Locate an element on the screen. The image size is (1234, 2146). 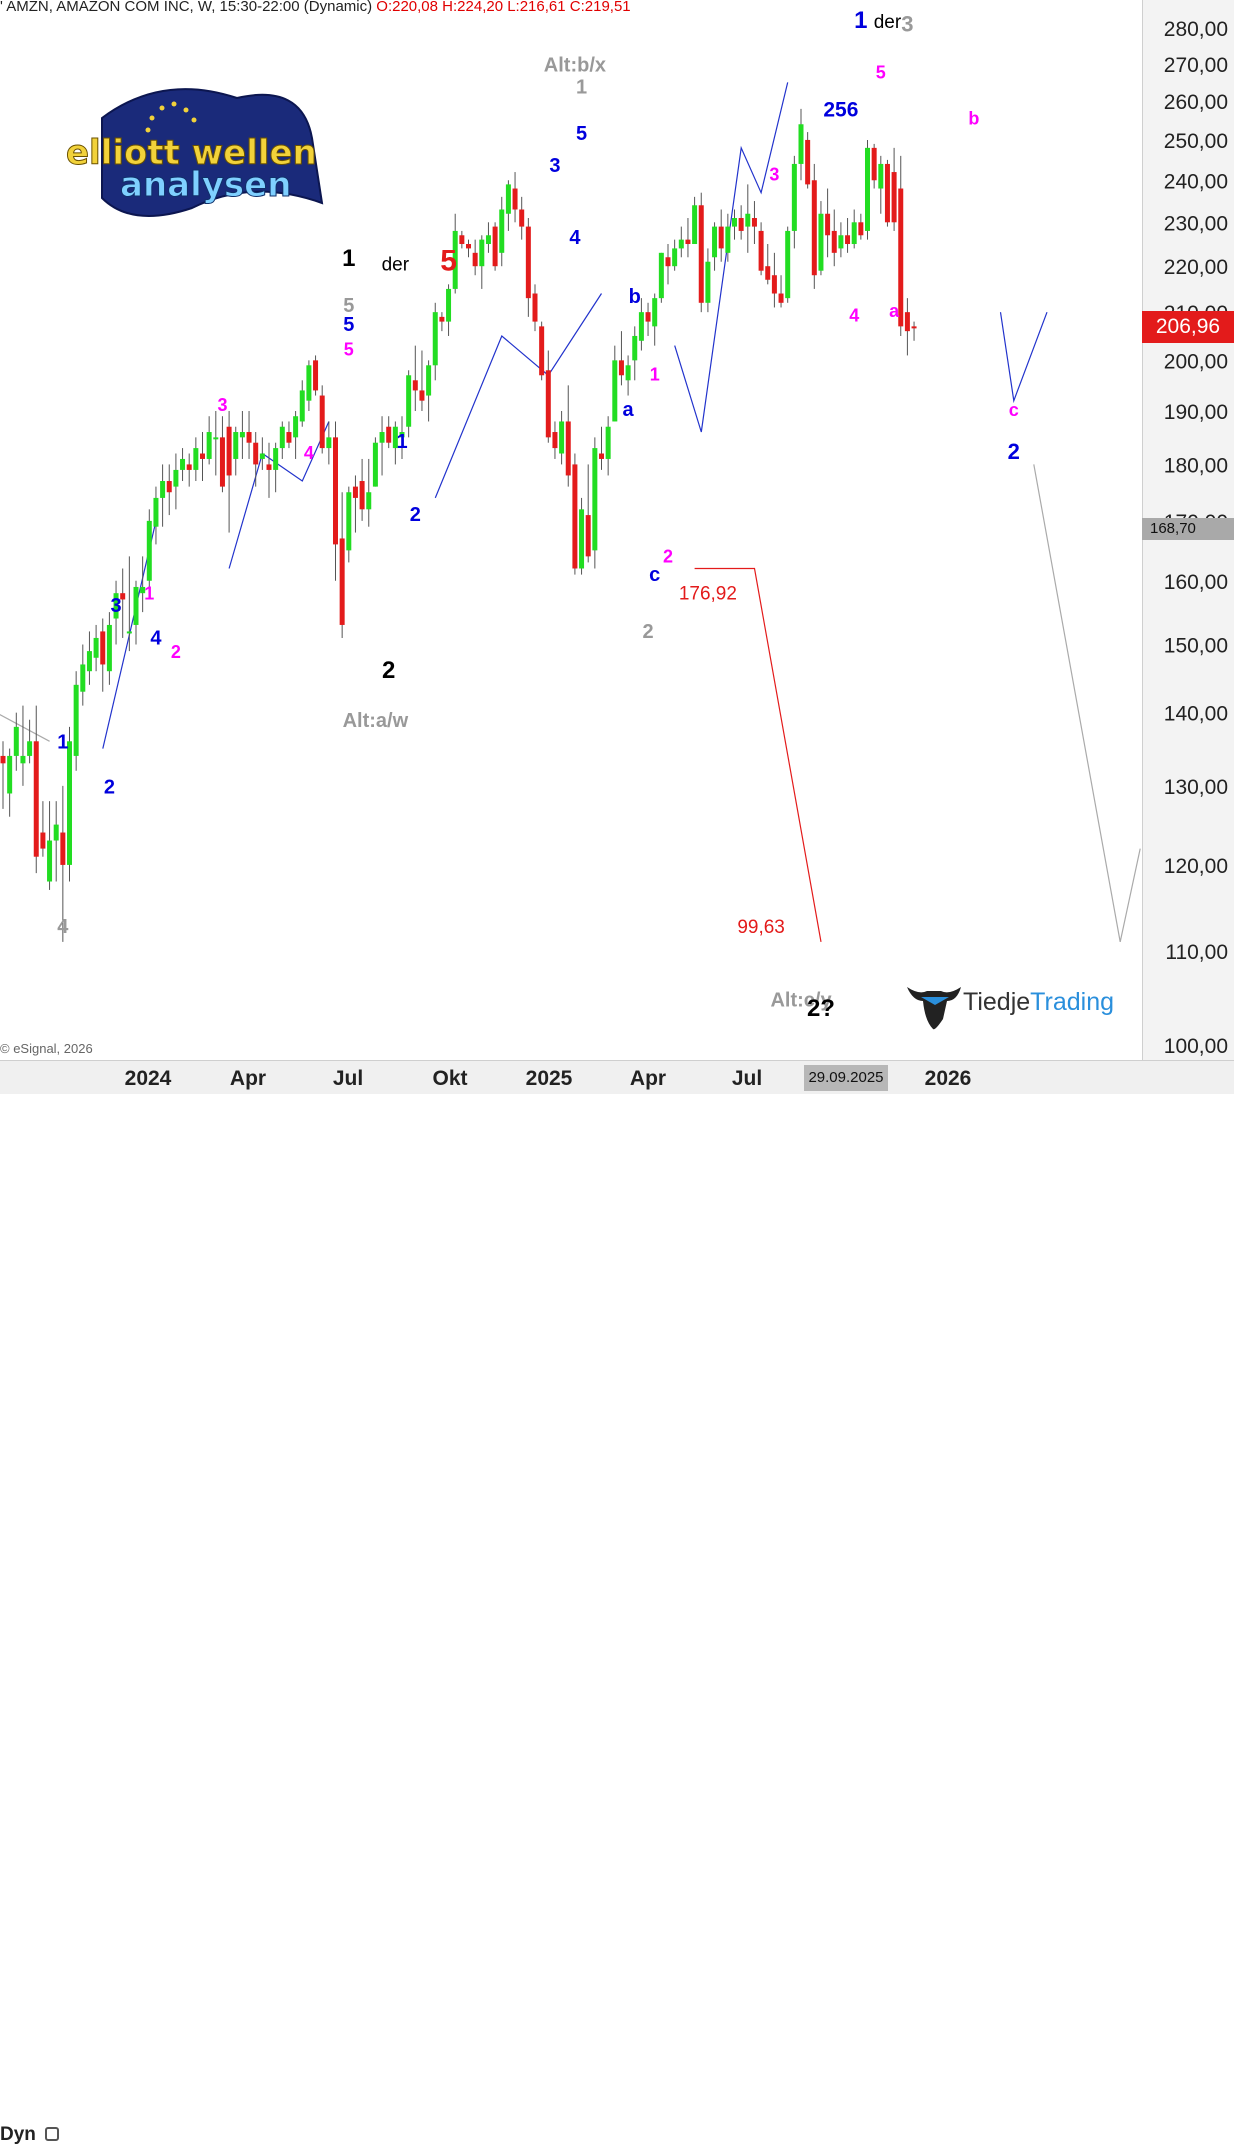
chart-annotation: 99,63 is located at coordinates (761, 927).